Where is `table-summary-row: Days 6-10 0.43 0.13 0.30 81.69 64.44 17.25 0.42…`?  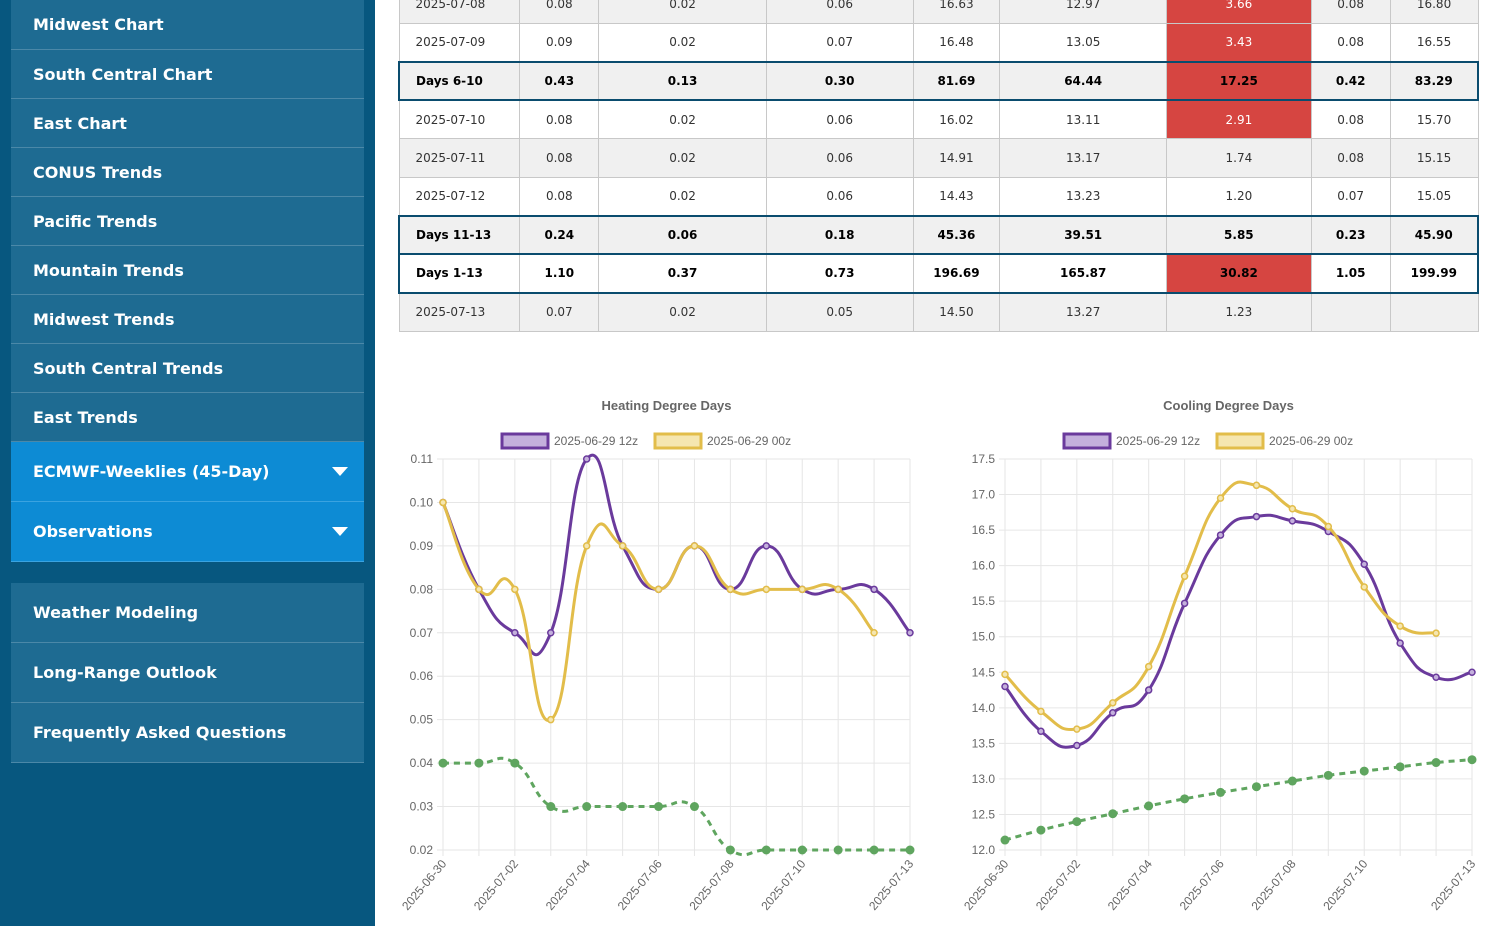
table-summary-row: Days 6-10 0.43 0.13 0.30 81.69 64.44 17.25 0.42… is located at coordinates (938, 80).